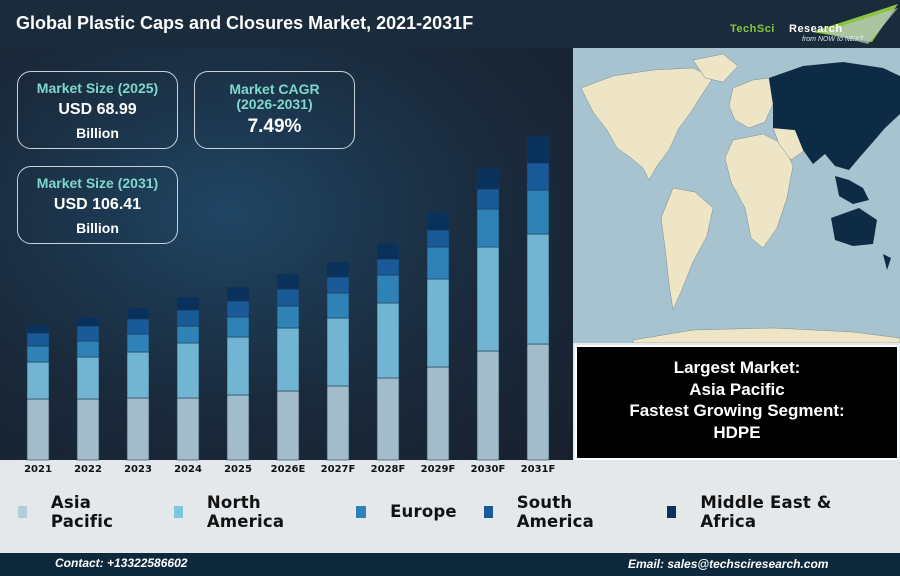  What do you see at coordinates (121, 563) in the screenshot?
I see `contact-phone: Contact: +13322586602` at bounding box center [121, 563].